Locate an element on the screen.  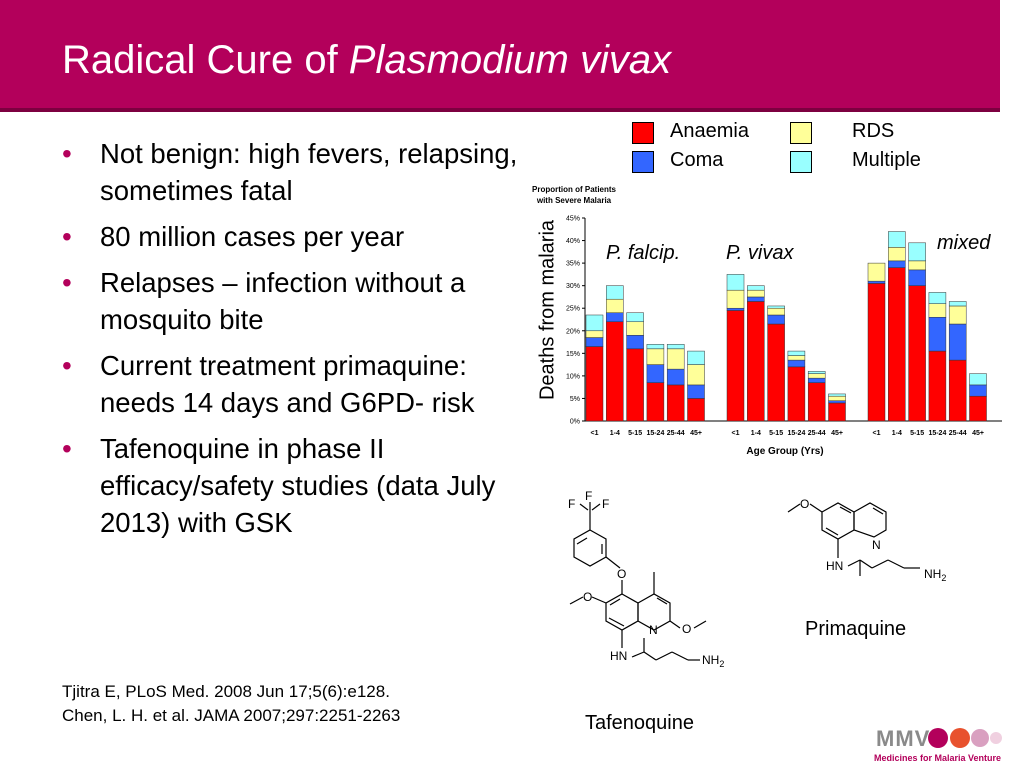
title-bar: Radical Cure of Plasmodium vivax is located at coordinates (500, 56).